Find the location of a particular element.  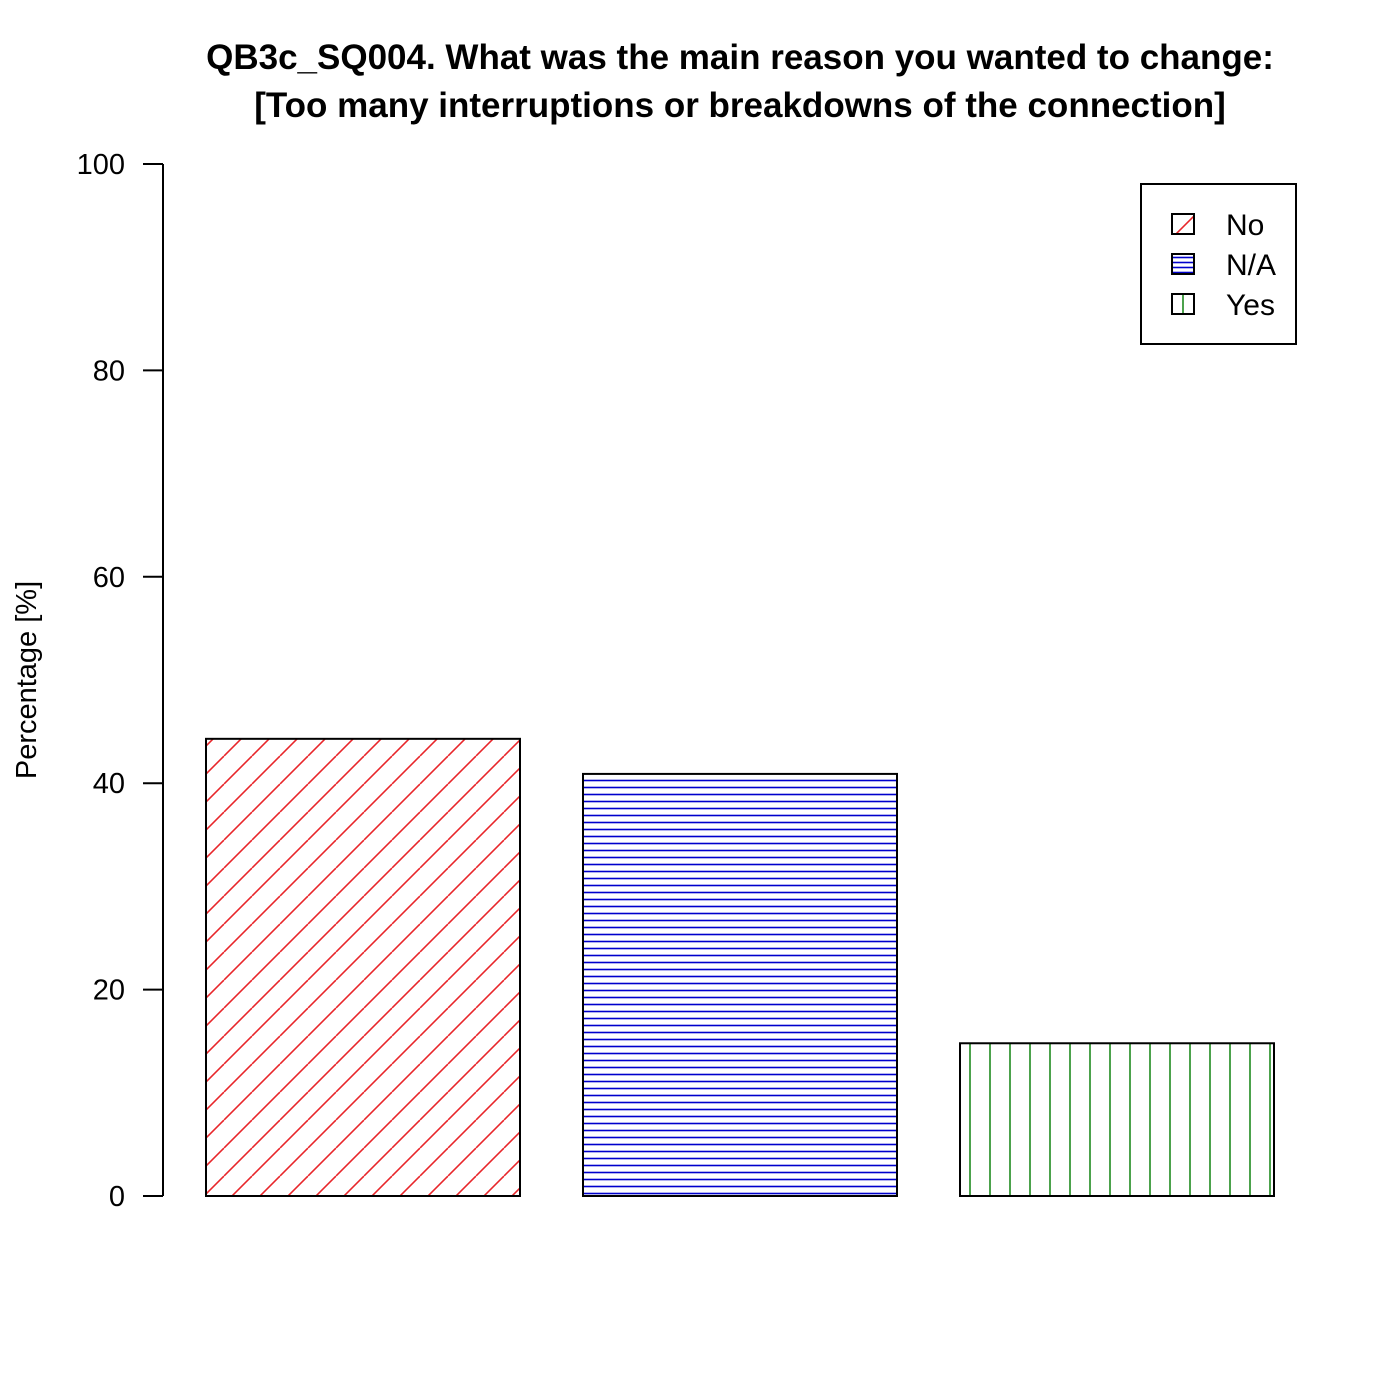

legend: No N/A Yes is located at coordinates (1218, 264).